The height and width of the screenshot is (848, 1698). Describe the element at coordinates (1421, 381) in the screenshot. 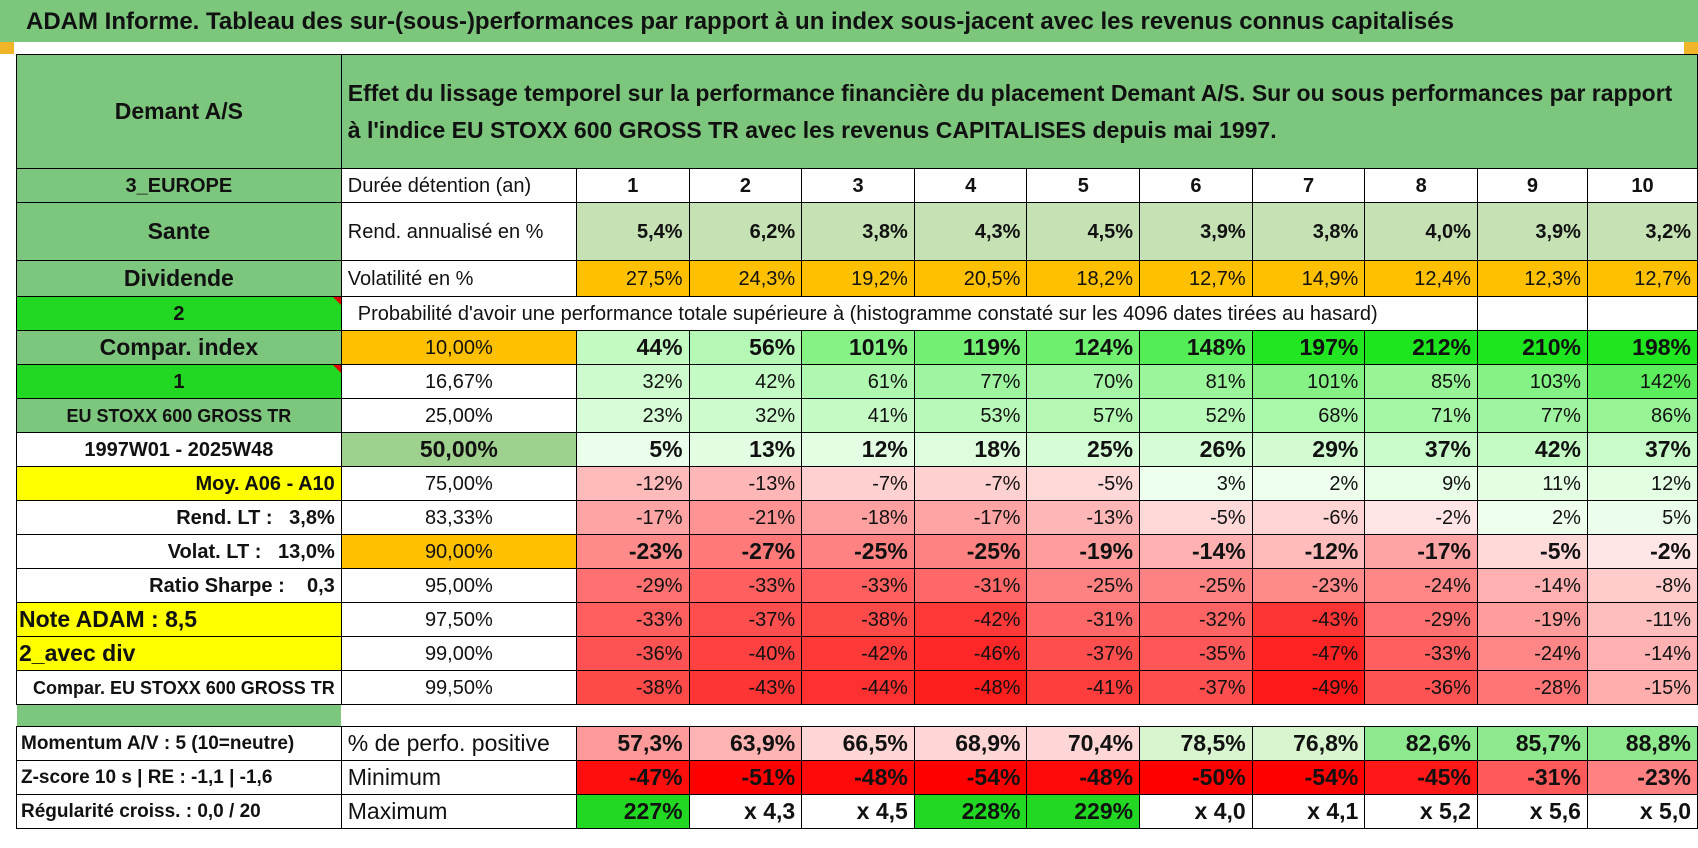

I see `perf-cell: 85%` at that location.